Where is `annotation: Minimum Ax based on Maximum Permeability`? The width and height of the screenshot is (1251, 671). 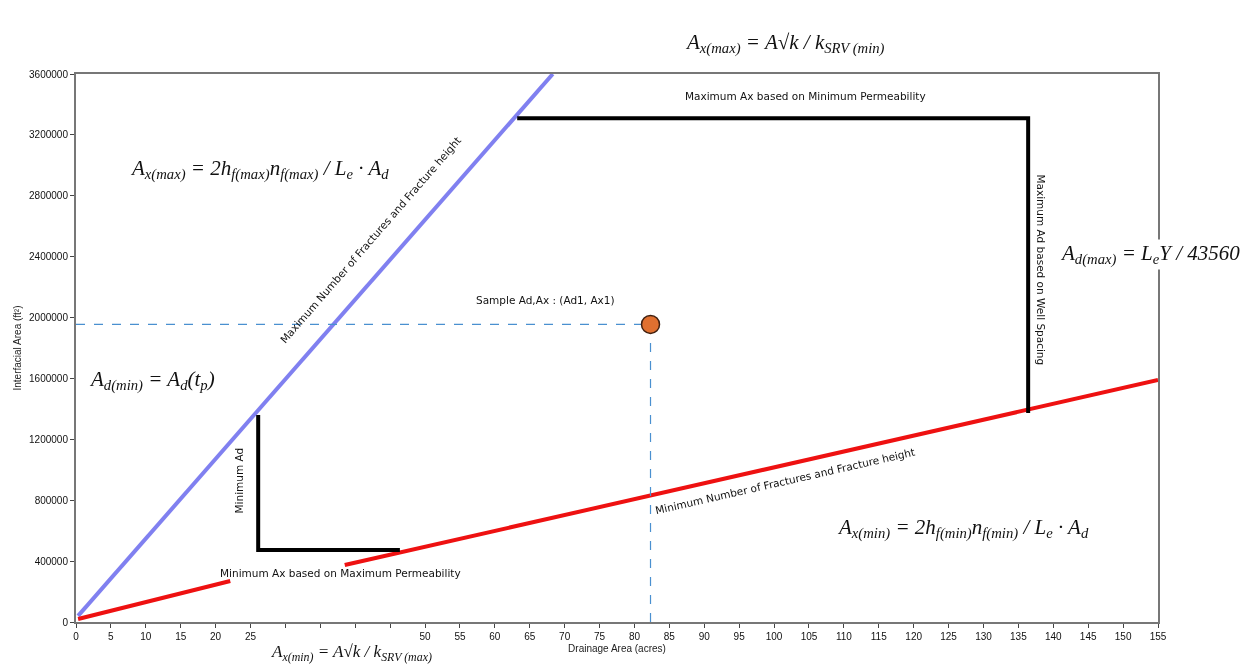 annotation: Minimum Ax based on Maximum Permeability is located at coordinates (340, 573).